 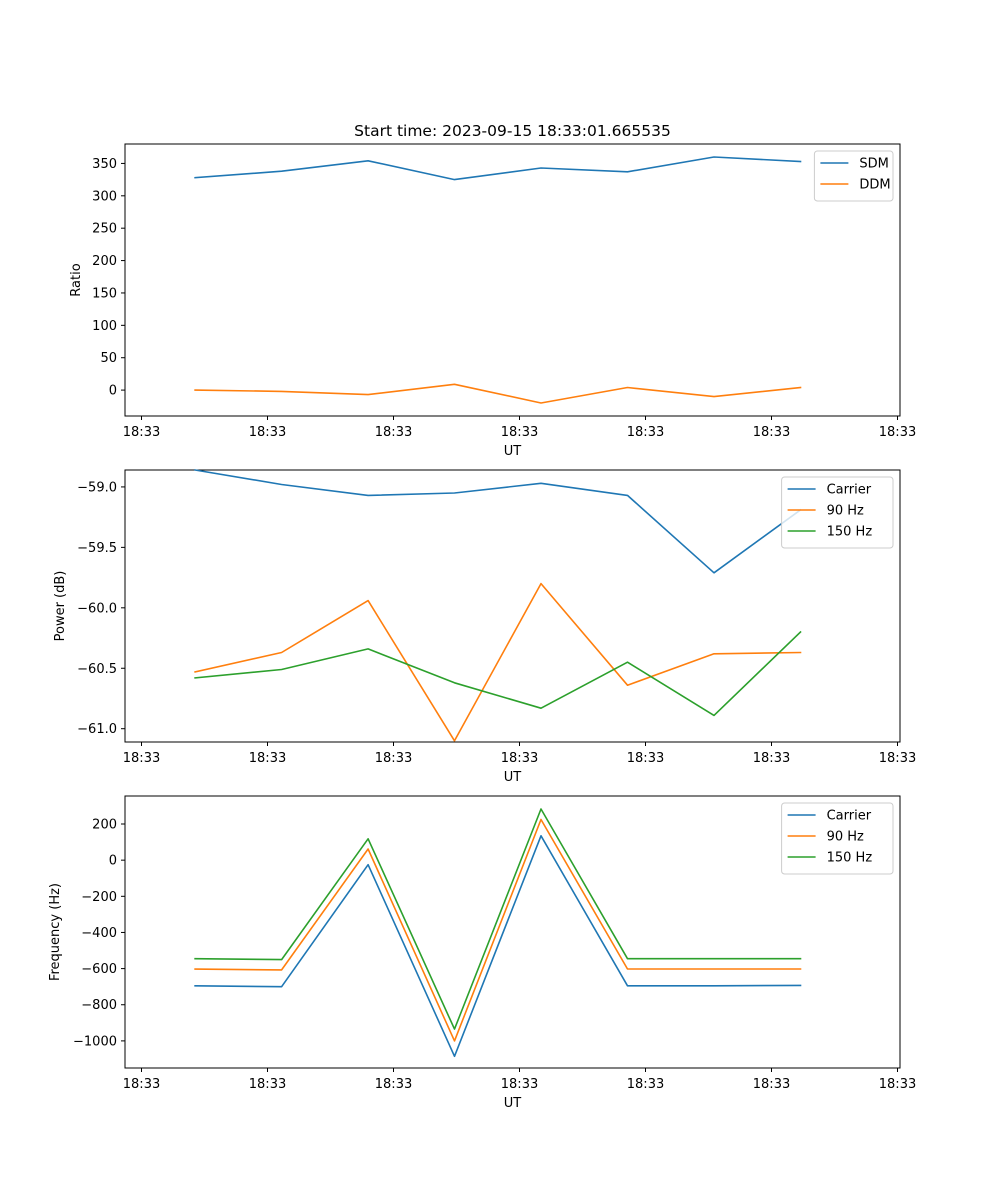 What do you see at coordinates (104, 164) in the screenshot?
I see `y-tick-label: 350` at bounding box center [104, 164].